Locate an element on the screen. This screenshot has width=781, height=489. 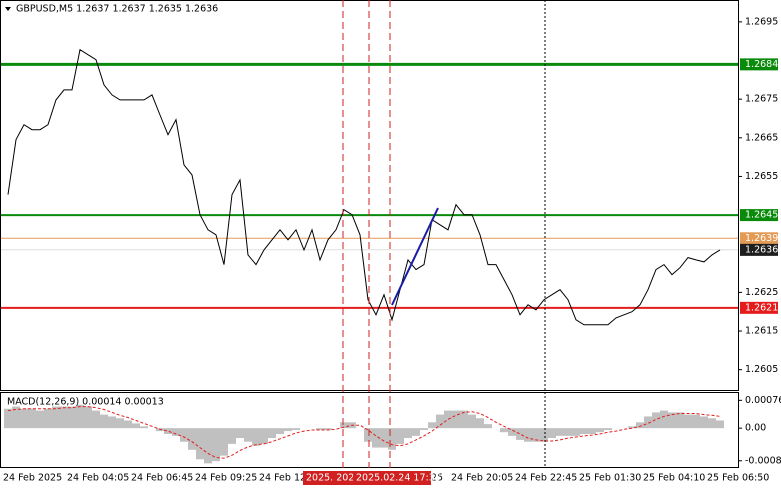
macd-title: MACD(12,26,9) 0.00014 0.00013 is located at coordinates (85, 402).